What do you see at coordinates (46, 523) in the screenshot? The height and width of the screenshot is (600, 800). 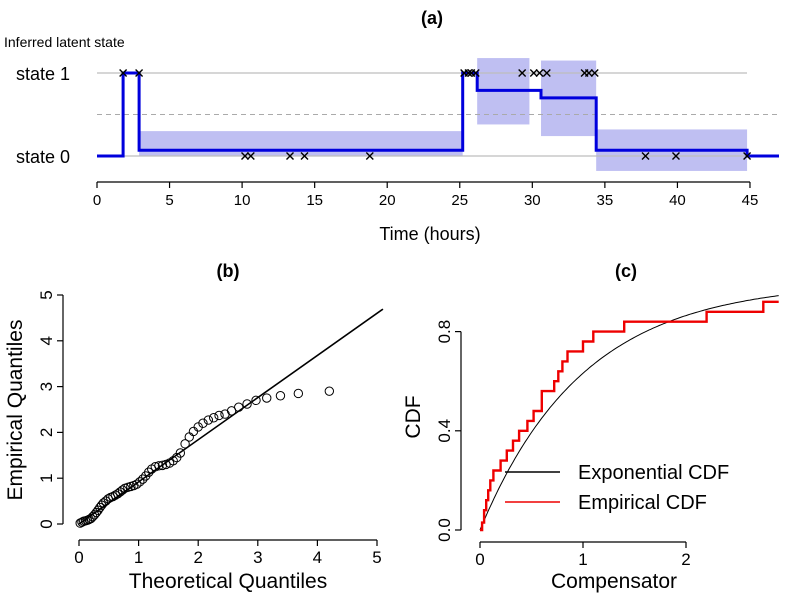 I see `y-tick-label-0: 0` at bounding box center [46, 523].